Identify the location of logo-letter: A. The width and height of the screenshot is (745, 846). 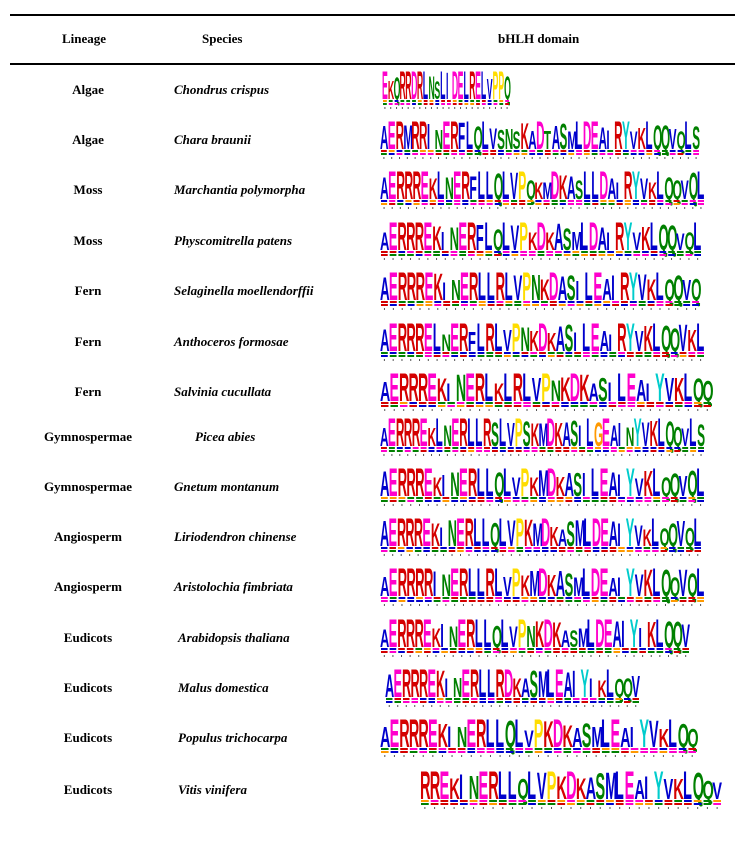
(384, 438).